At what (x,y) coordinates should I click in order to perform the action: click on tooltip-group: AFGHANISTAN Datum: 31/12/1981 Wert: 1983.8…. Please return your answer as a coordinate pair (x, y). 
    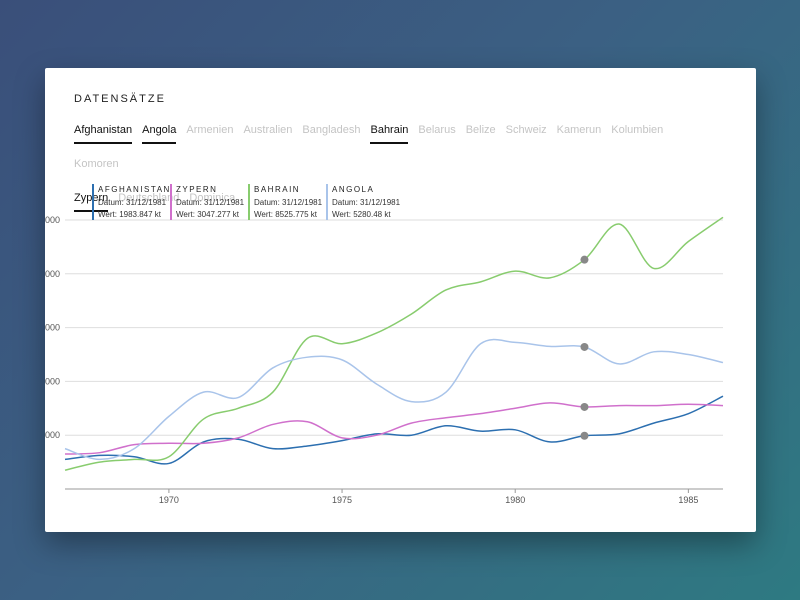
    Looking at the image, I should click on (246, 202).